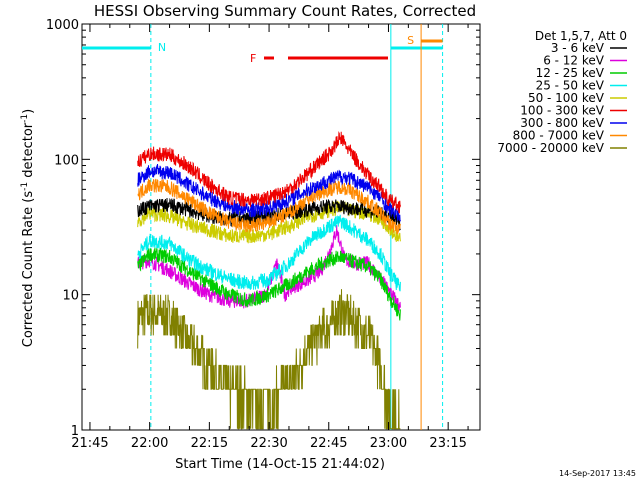  What do you see at coordinates (280, 464) in the screenshot?
I see `x-axis-label: Start Time (14-Oct-15 21:44:02)` at bounding box center [280, 464].